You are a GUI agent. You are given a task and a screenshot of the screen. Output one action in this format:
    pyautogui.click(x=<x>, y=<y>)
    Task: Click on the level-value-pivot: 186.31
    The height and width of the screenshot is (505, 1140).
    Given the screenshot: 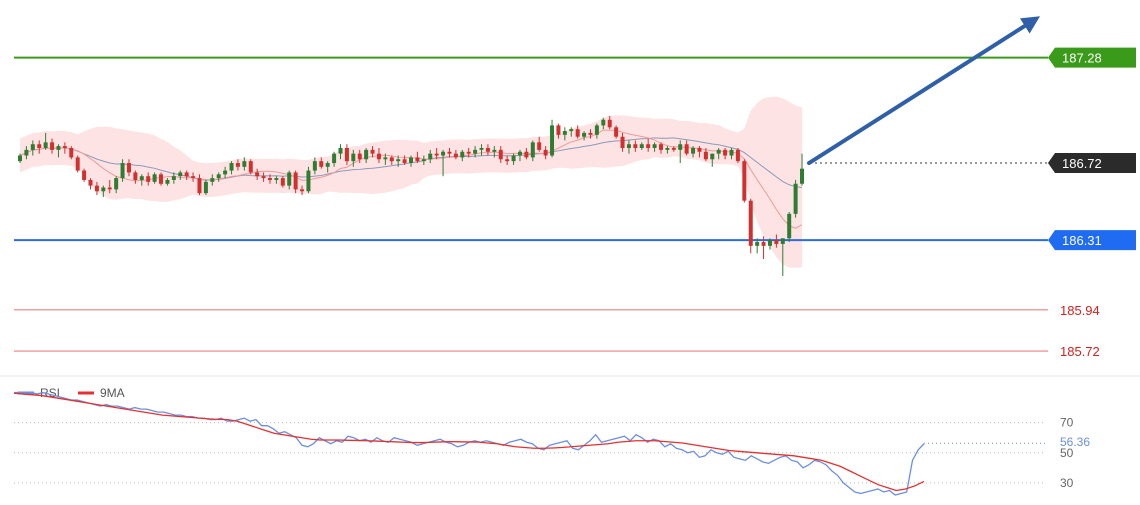 What is the action you would take?
    pyautogui.click(x=1082, y=240)
    